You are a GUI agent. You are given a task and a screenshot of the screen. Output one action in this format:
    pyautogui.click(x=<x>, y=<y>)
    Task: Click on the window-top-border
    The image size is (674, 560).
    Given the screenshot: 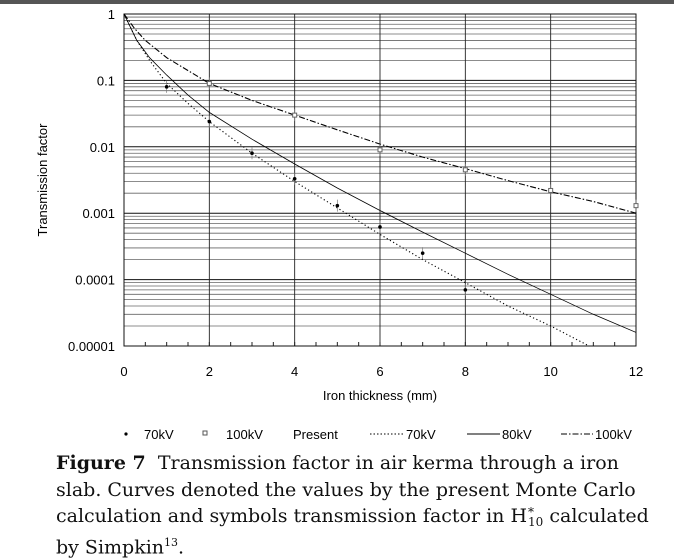 What is the action you would take?
    pyautogui.click(x=337, y=2)
    